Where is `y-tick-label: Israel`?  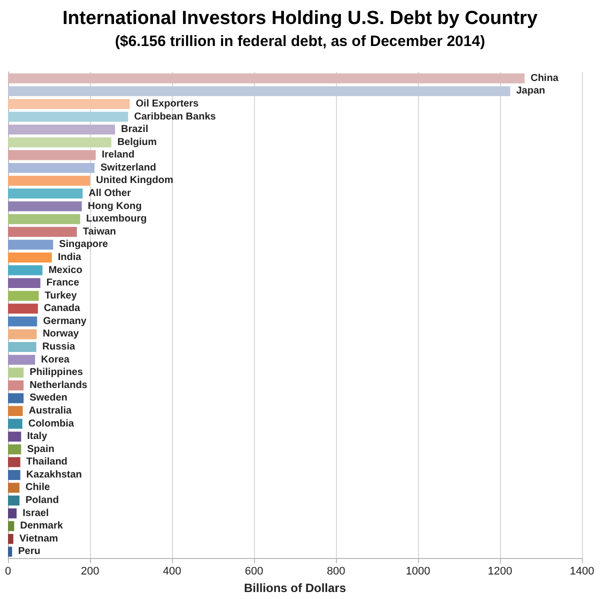
y-tick-label: Israel is located at coordinates (35, 513).